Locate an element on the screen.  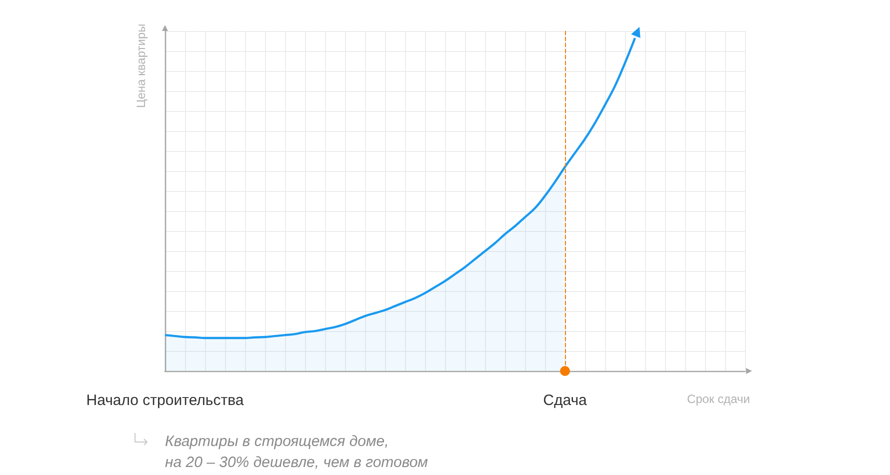
x-tick-label: Сдача is located at coordinates (565, 400).